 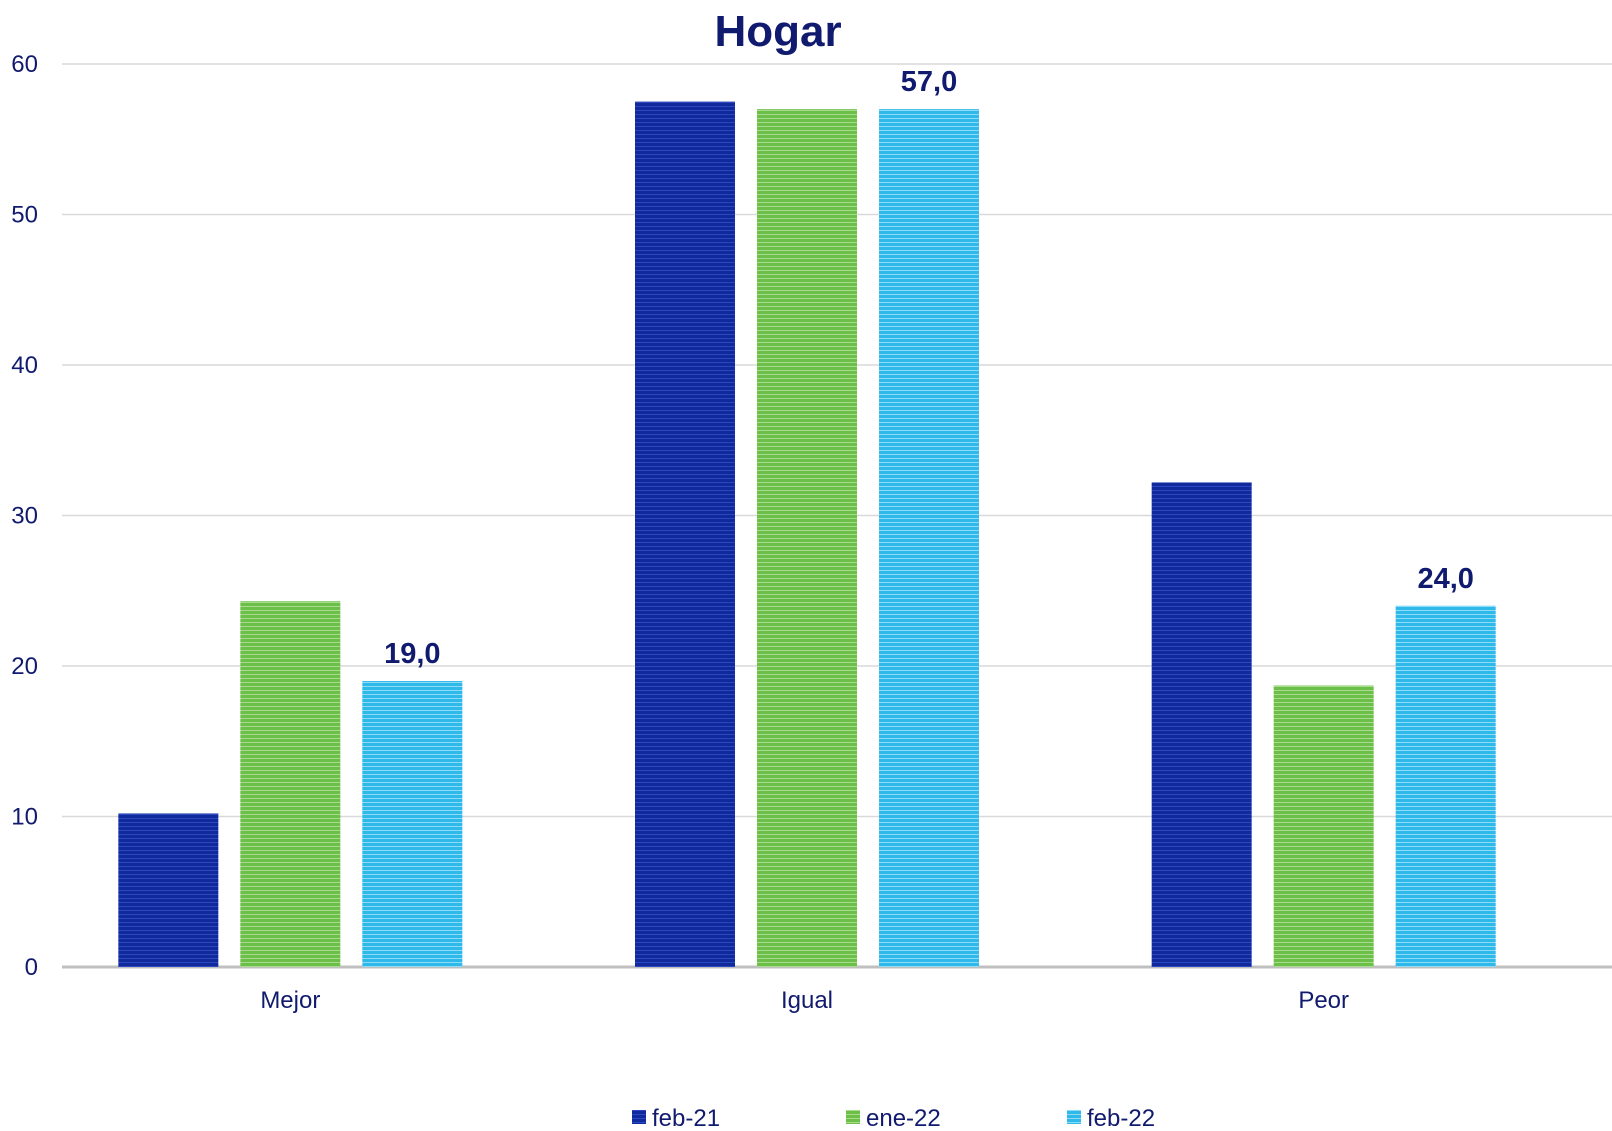 I want to click on bar-feb-21-Mejor, so click(x=168, y=890).